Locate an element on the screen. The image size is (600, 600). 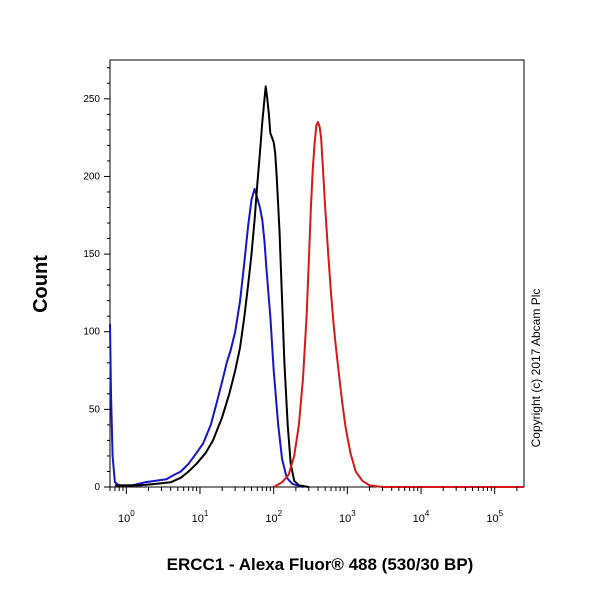
x-tick-label: 10⁵ is located at coordinates (494, 517).